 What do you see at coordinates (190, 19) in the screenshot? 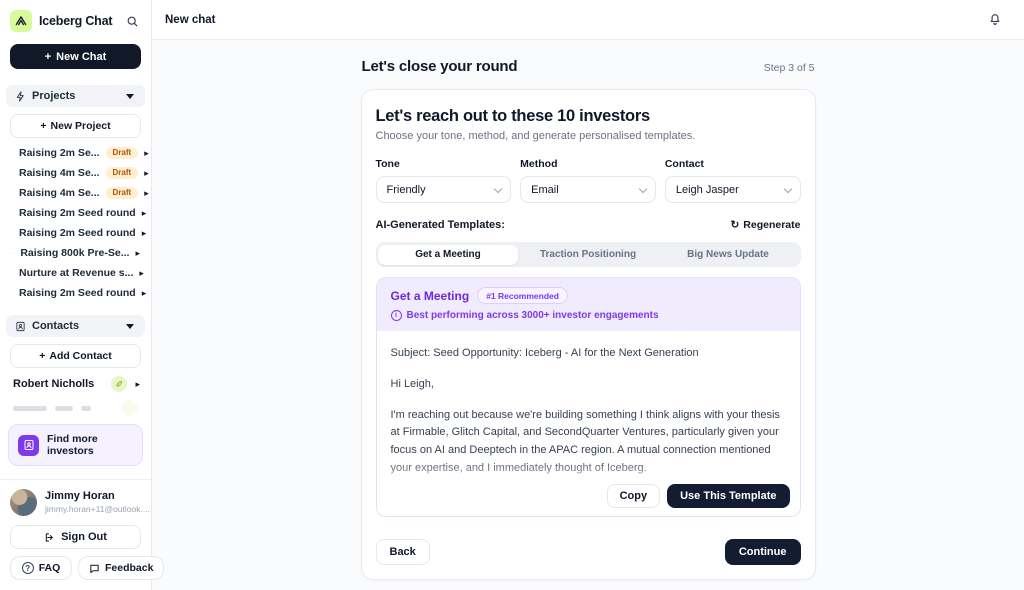
I see `topbar-title: New chat` at bounding box center [190, 19].